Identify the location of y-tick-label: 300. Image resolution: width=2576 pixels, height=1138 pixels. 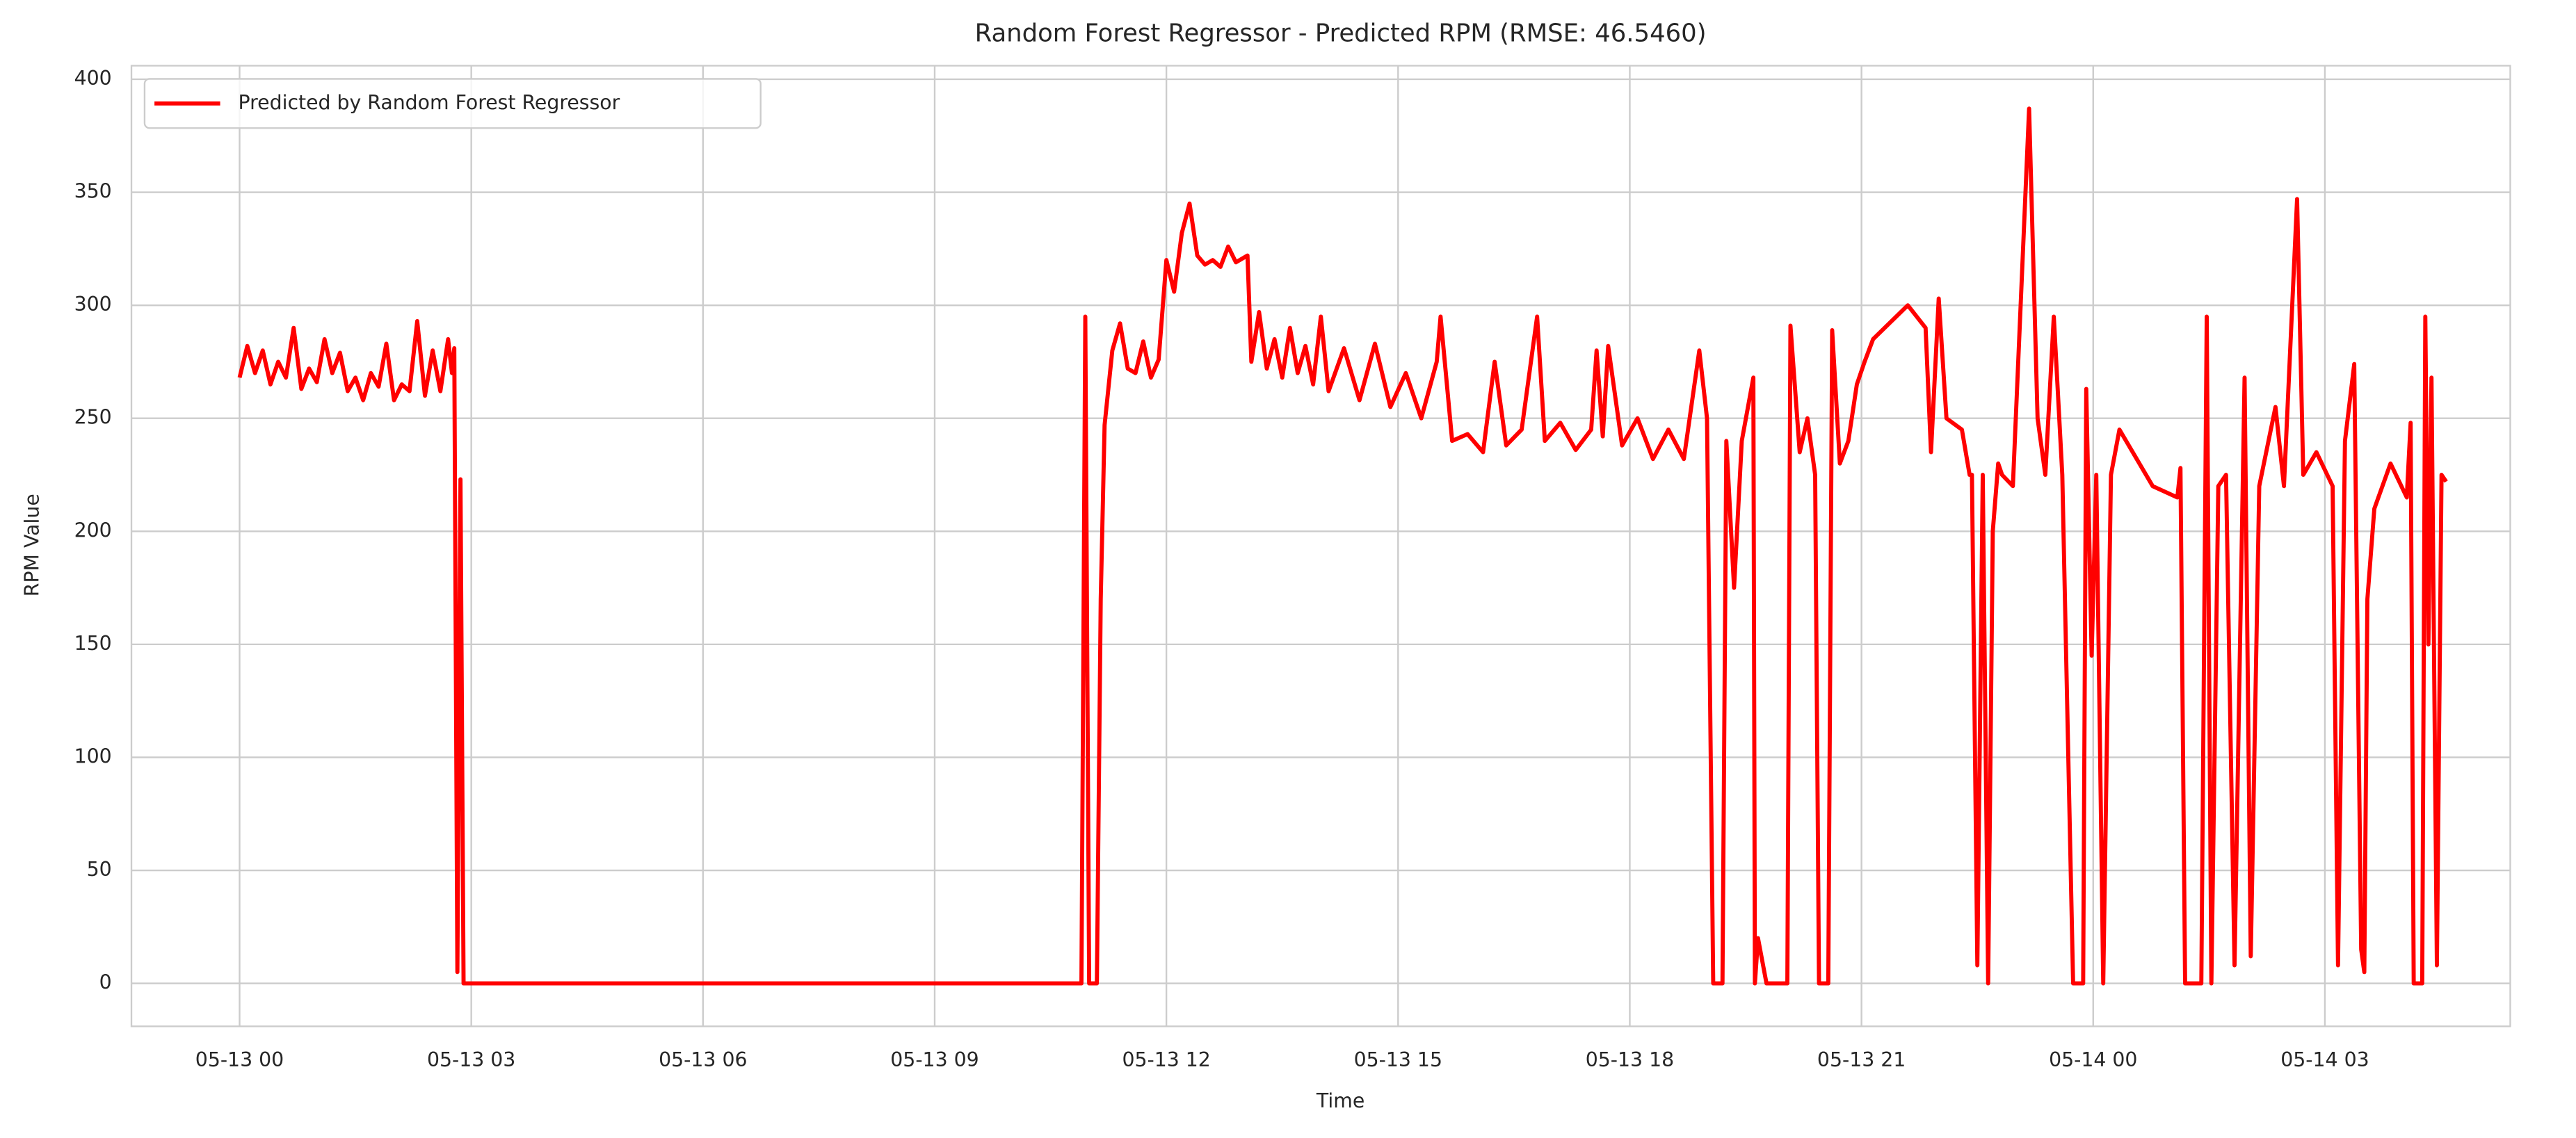
(93, 304).